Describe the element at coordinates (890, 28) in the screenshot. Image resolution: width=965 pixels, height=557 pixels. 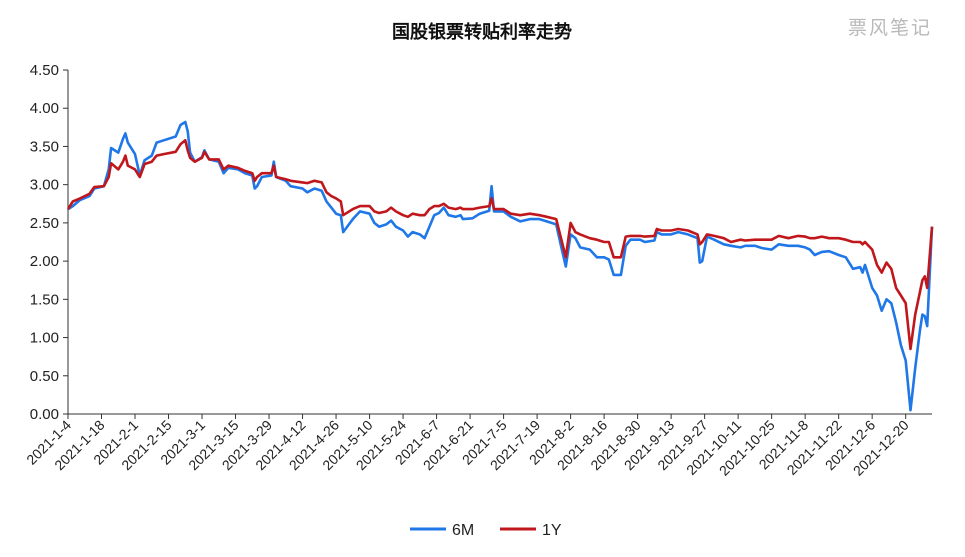
I see `watermark: 票风笔记` at that location.